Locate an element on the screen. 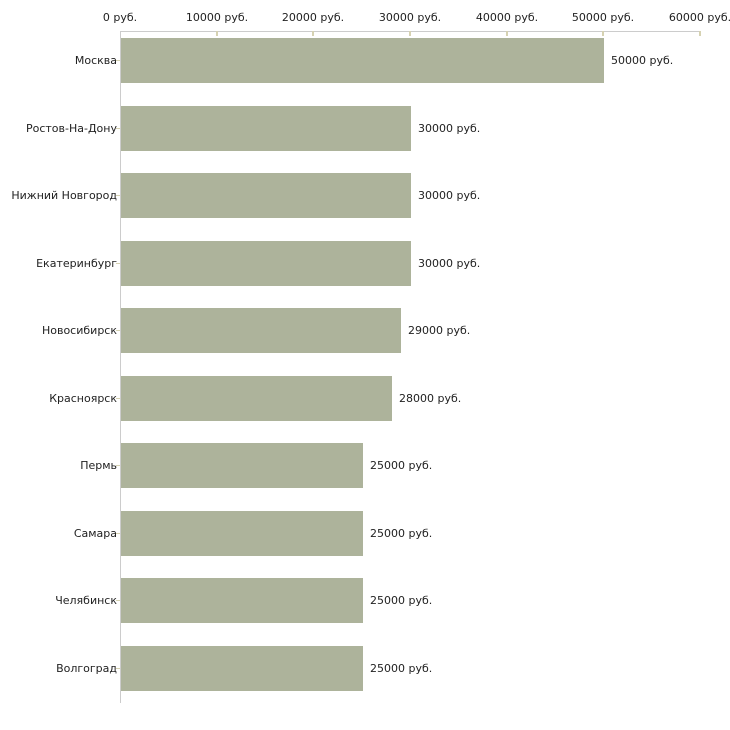 The image size is (730, 730). bar-row: Нижний Новгород 30000 руб. is located at coordinates (365, 195).